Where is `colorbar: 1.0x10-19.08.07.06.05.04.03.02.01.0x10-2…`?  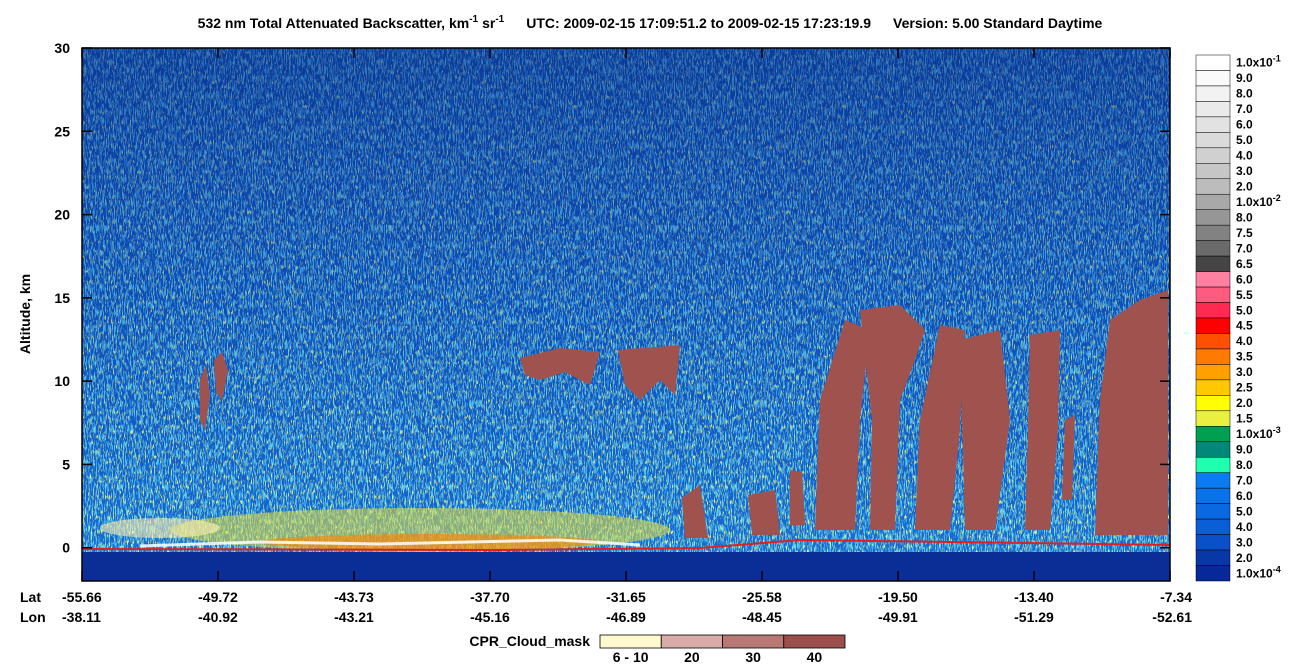
colorbar: 1.0x10-19.08.07.06.05.04.03.02.01.0x10-2… is located at coordinates (1238, 318).